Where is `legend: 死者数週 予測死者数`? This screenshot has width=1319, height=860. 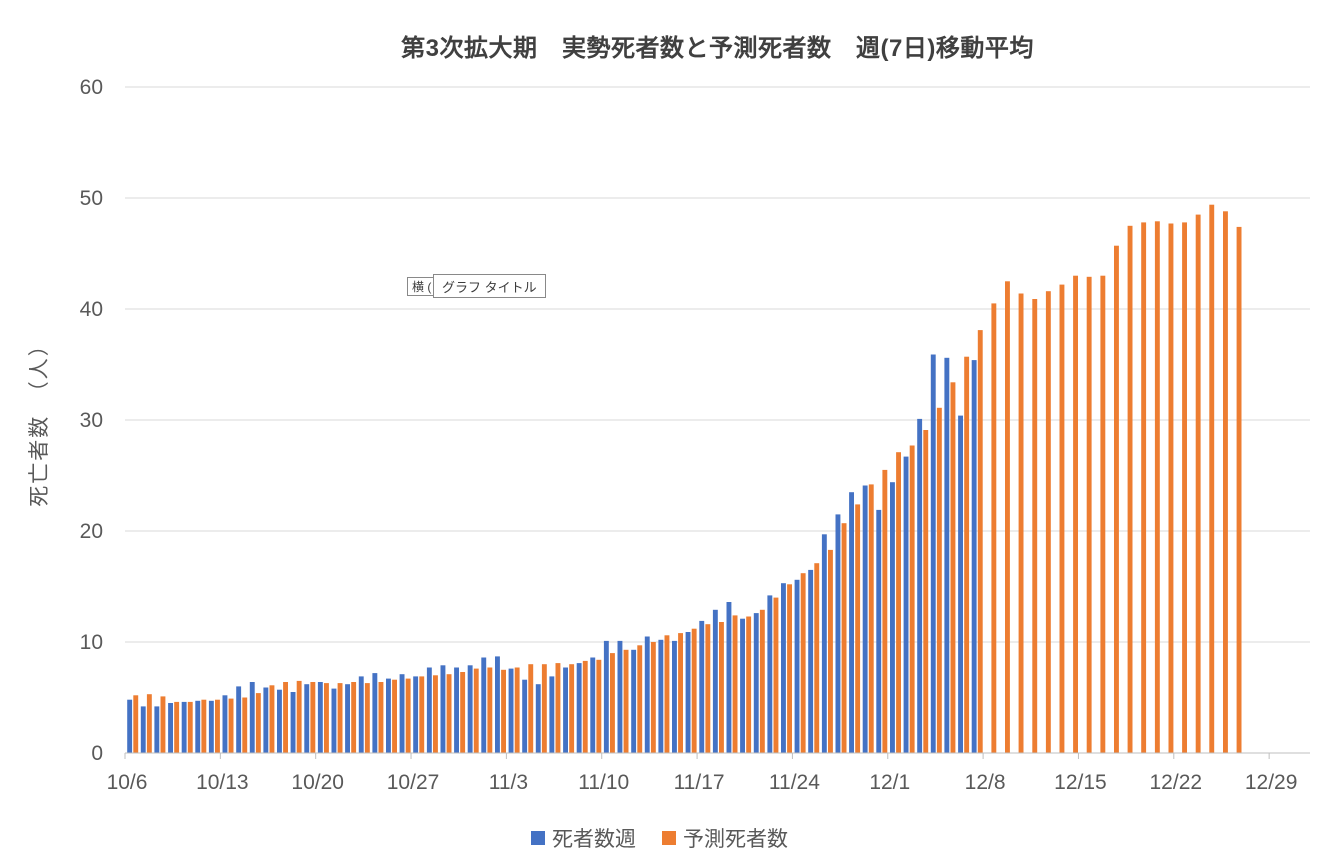
legend: 死者数週 予測死者数 is located at coordinates (659, 838).